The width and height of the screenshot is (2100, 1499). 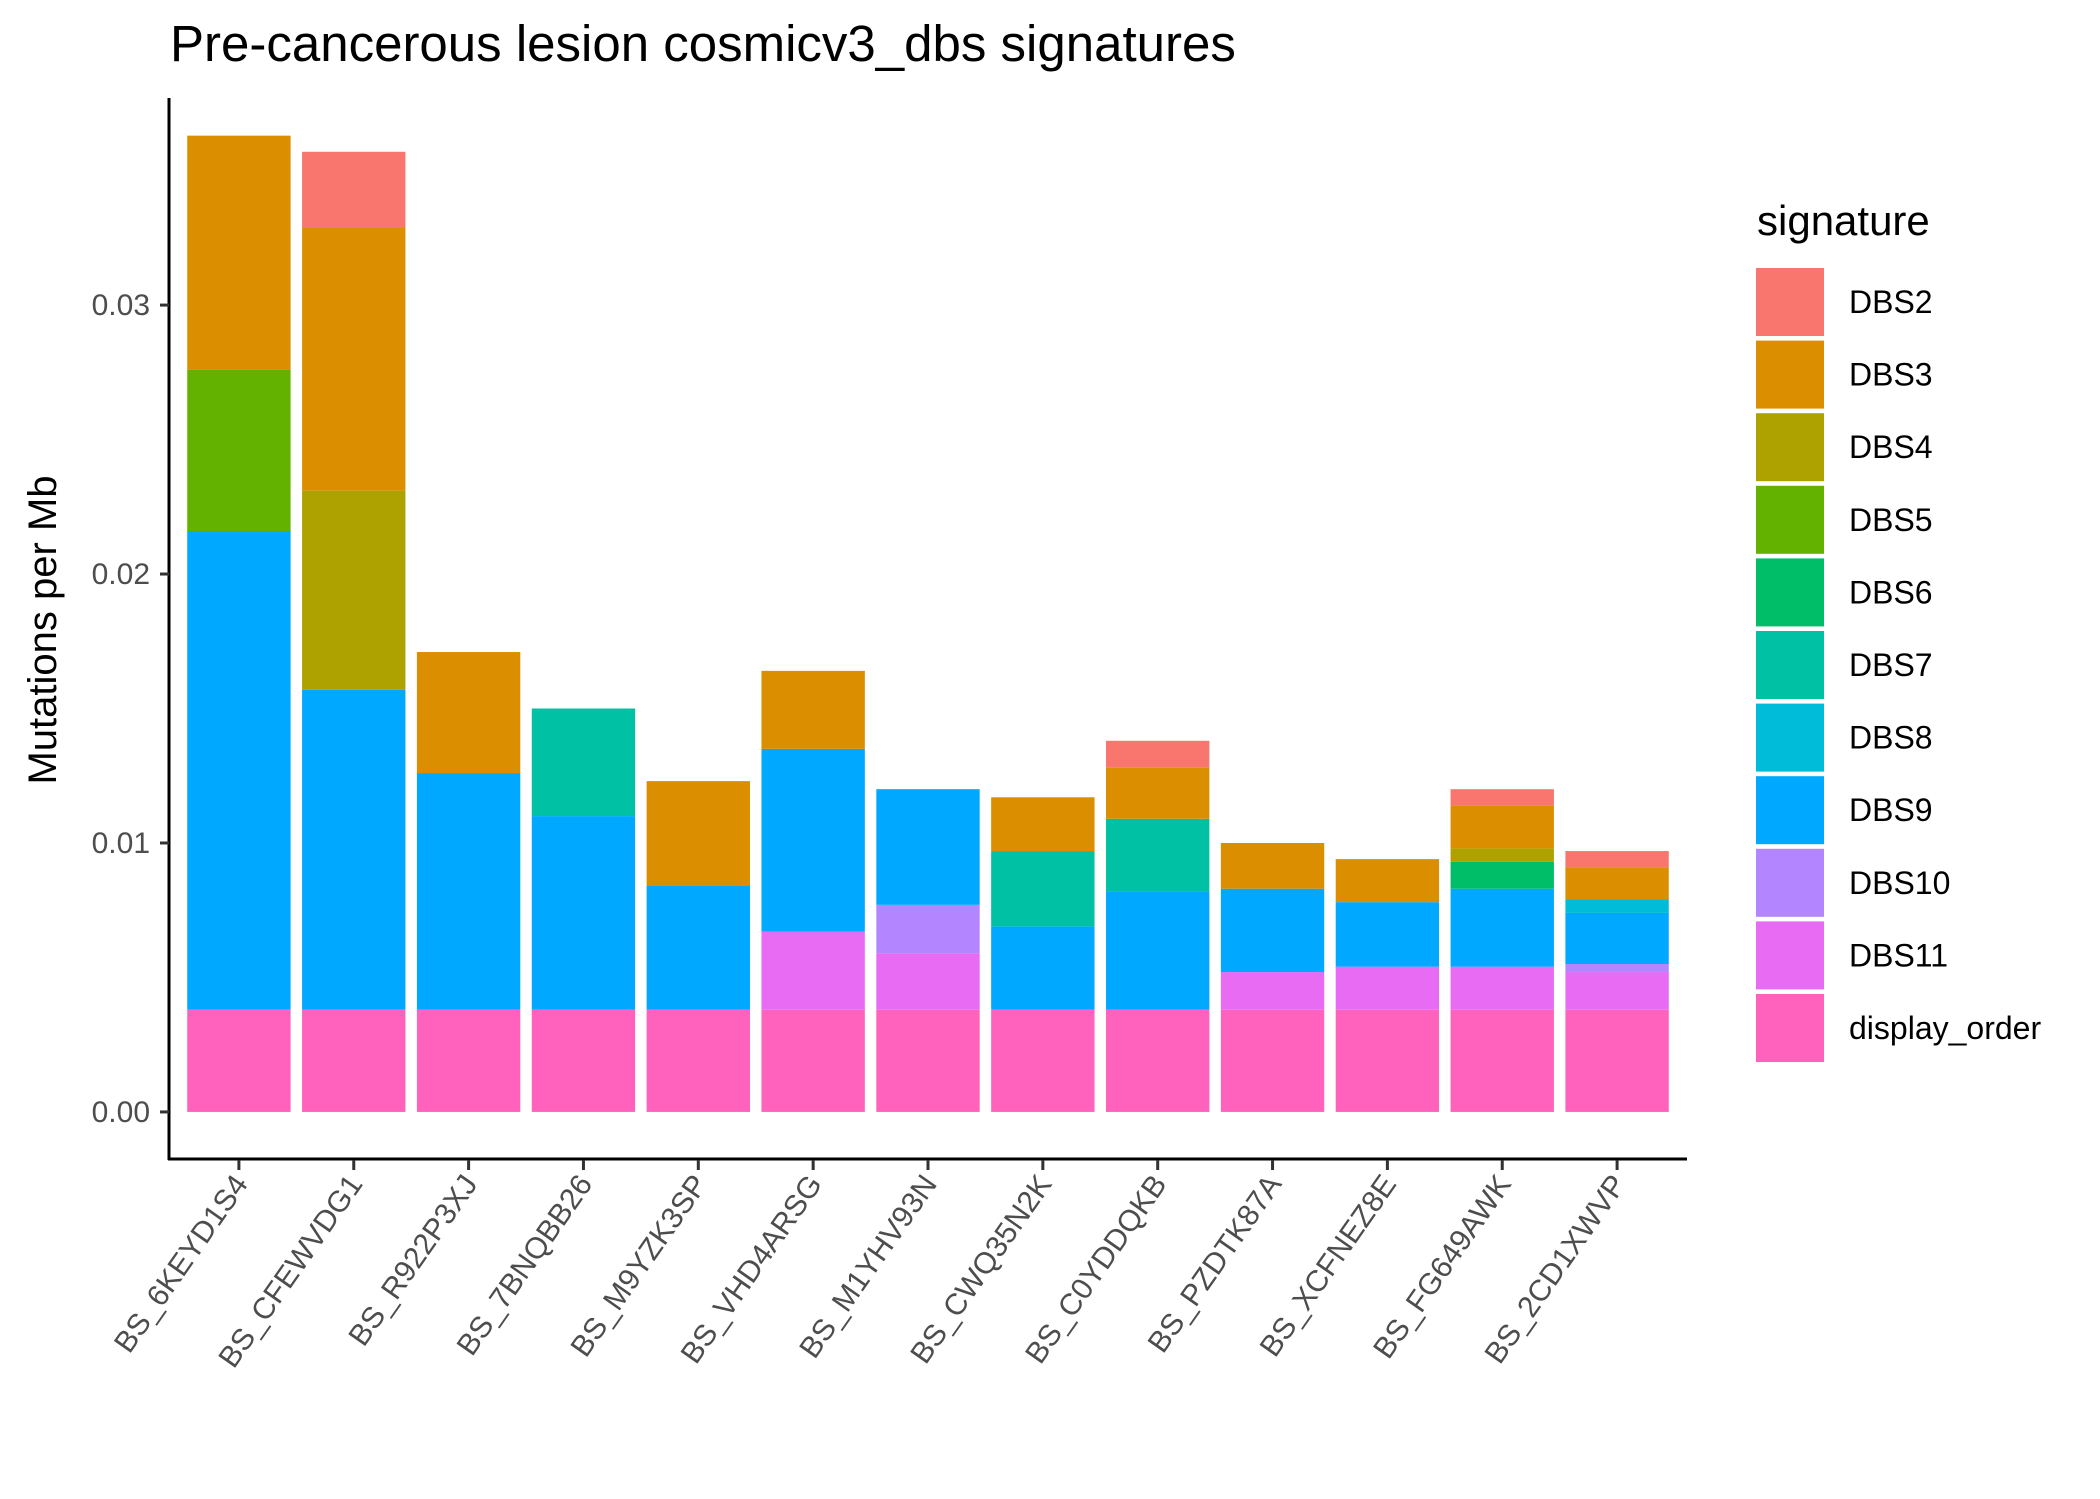 What do you see at coordinates (1891, 810) in the screenshot?
I see `legend-label: DBS9` at bounding box center [1891, 810].